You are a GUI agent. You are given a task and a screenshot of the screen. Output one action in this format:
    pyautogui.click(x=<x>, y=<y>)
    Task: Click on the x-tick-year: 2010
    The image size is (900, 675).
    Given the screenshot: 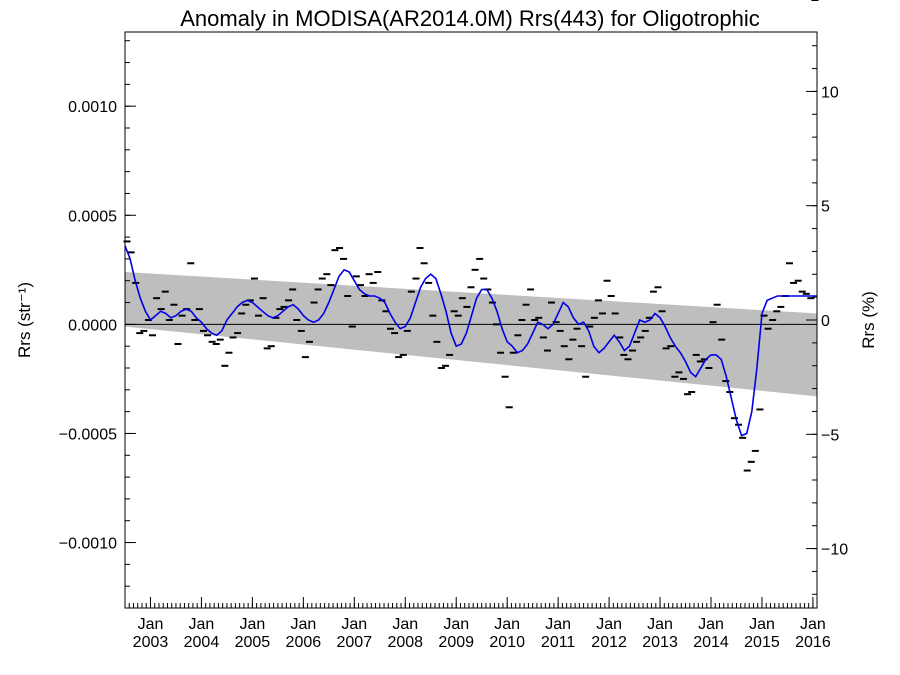 What is the action you would take?
    pyautogui.click(x=507, y=642)
    